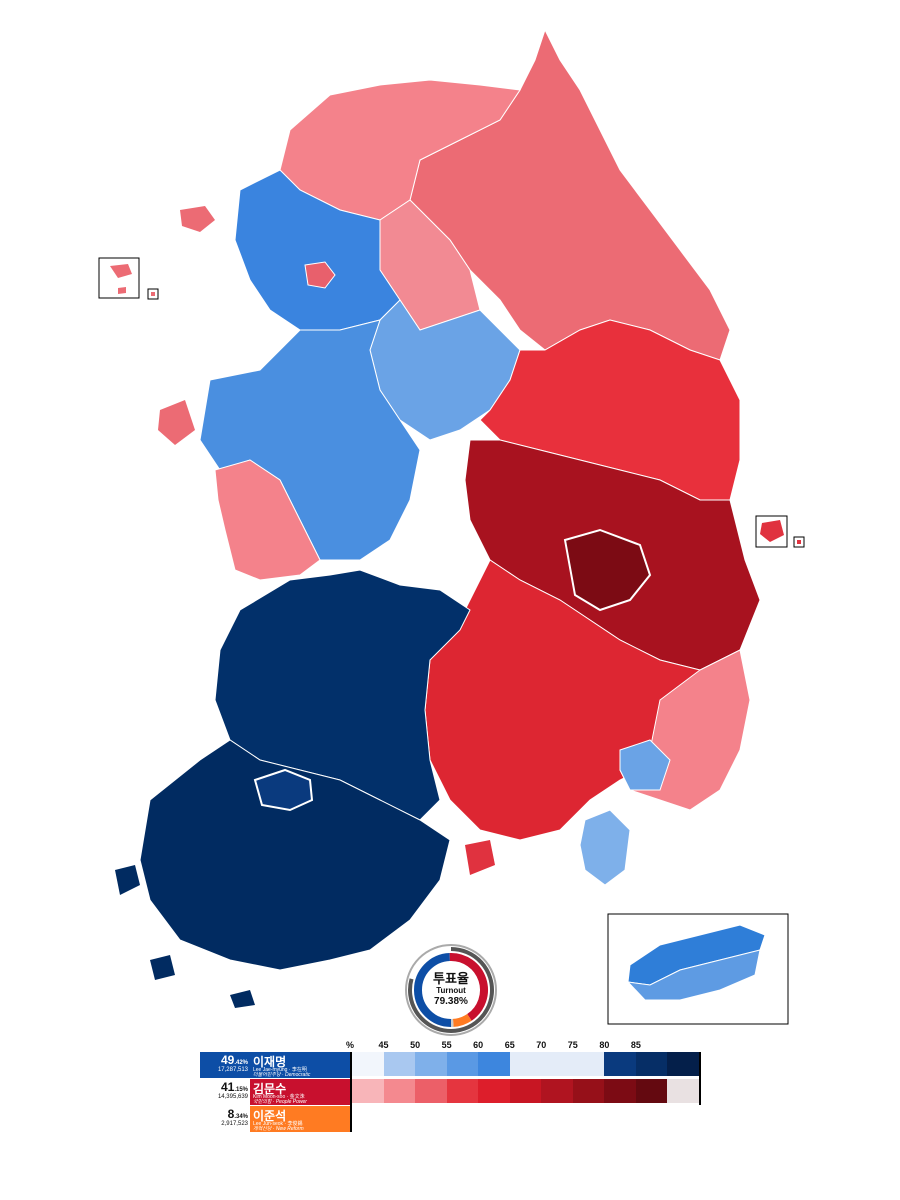 The image size is (900, 1200). Describe the element at coordinates (541, 1045) in the screenshot. I see `scale-tick-label: 70` at that location.